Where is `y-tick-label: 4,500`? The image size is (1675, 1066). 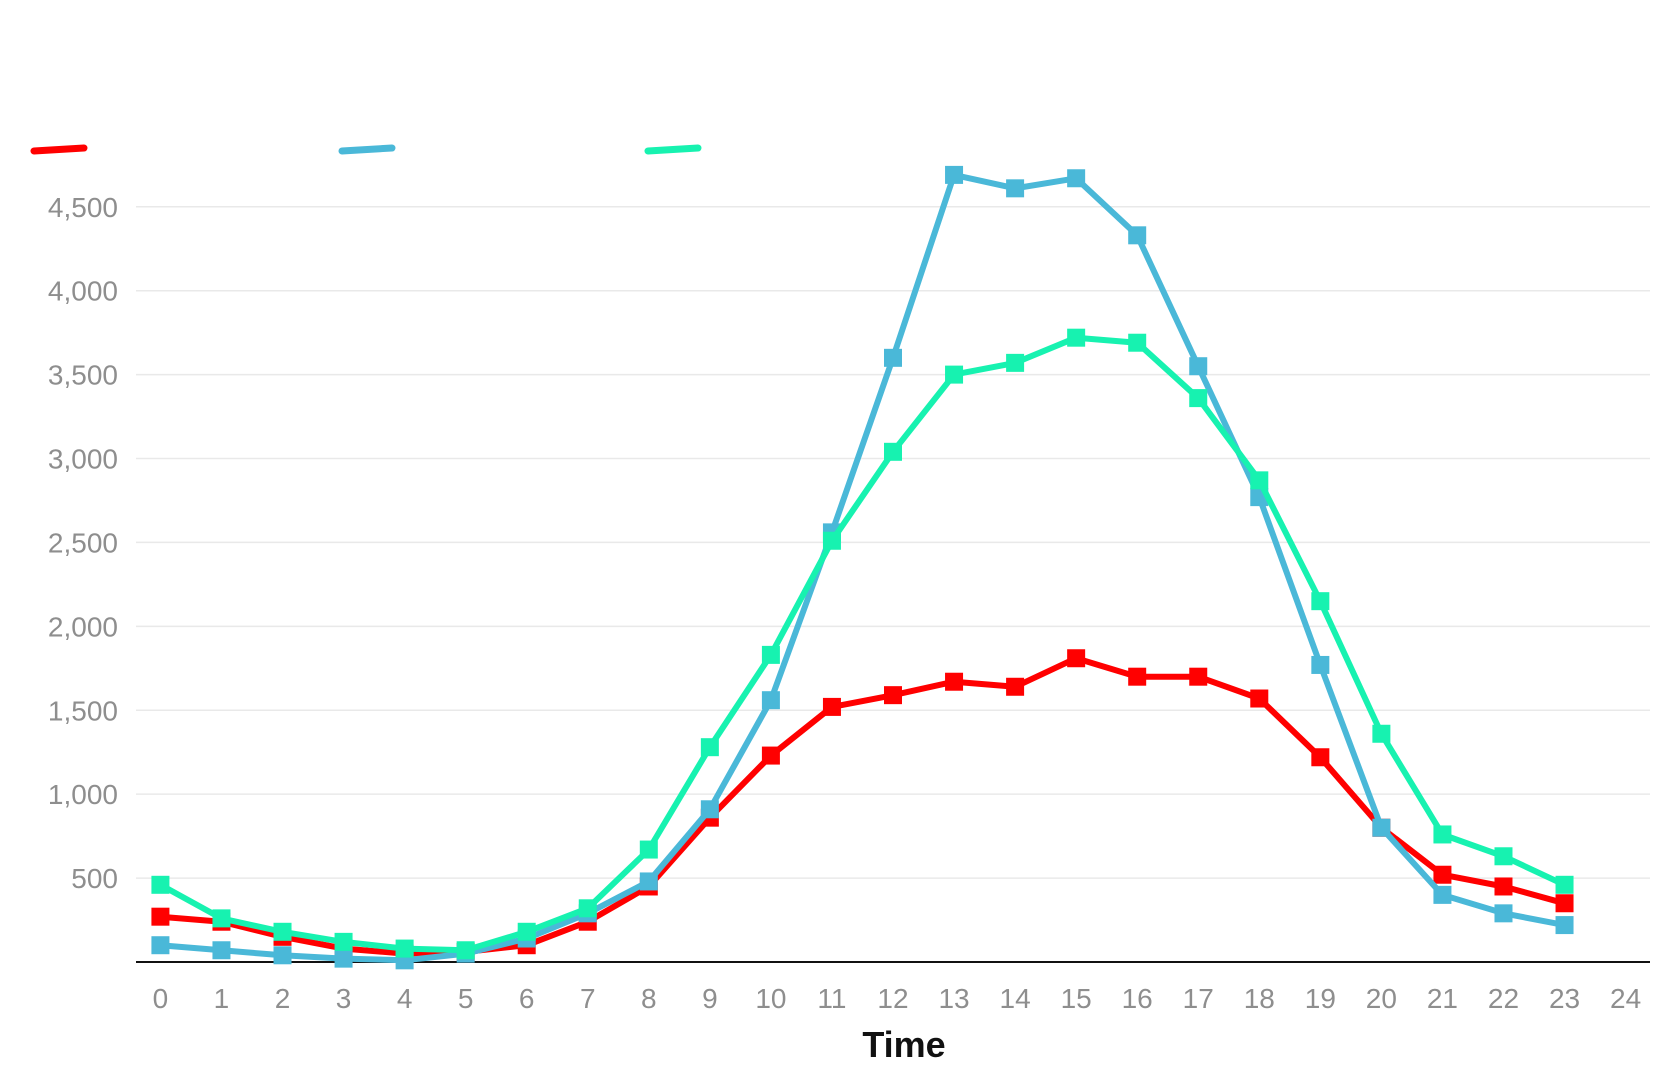
y-tick-label: 4,500 is located at coordinates (83, 207).